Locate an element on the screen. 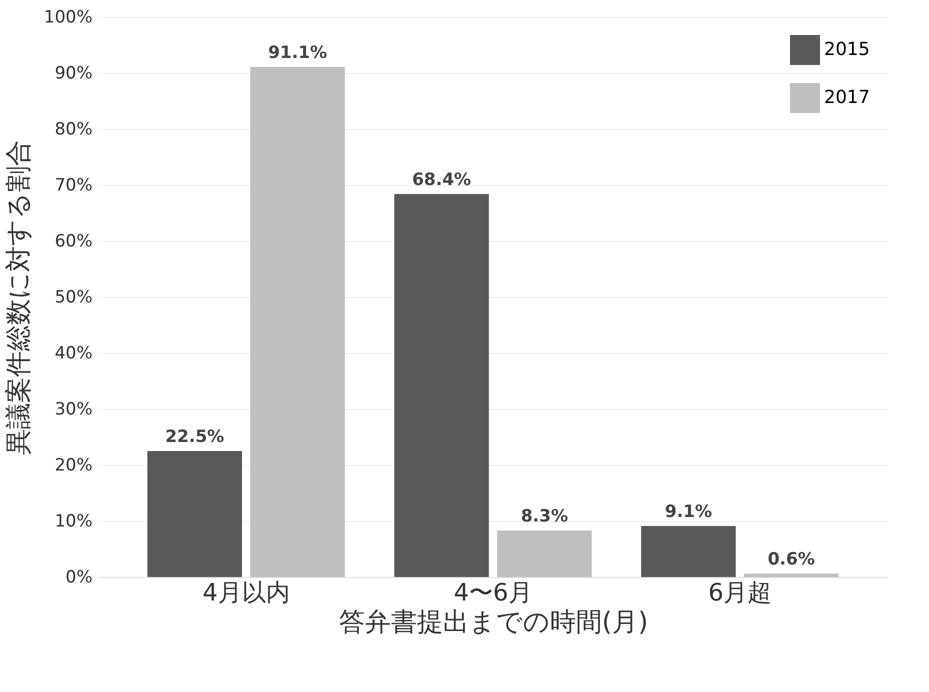 The image size is (929, 692). y-tick-label: 20% is located at coordinates (73, 466).